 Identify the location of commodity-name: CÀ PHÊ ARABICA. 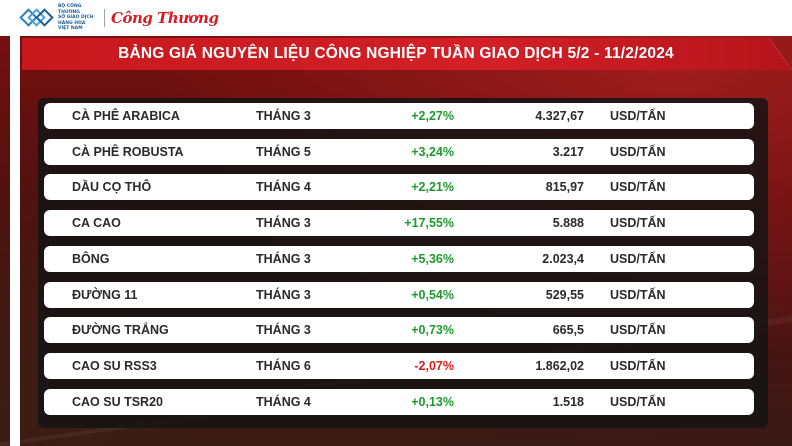
(126, 116).